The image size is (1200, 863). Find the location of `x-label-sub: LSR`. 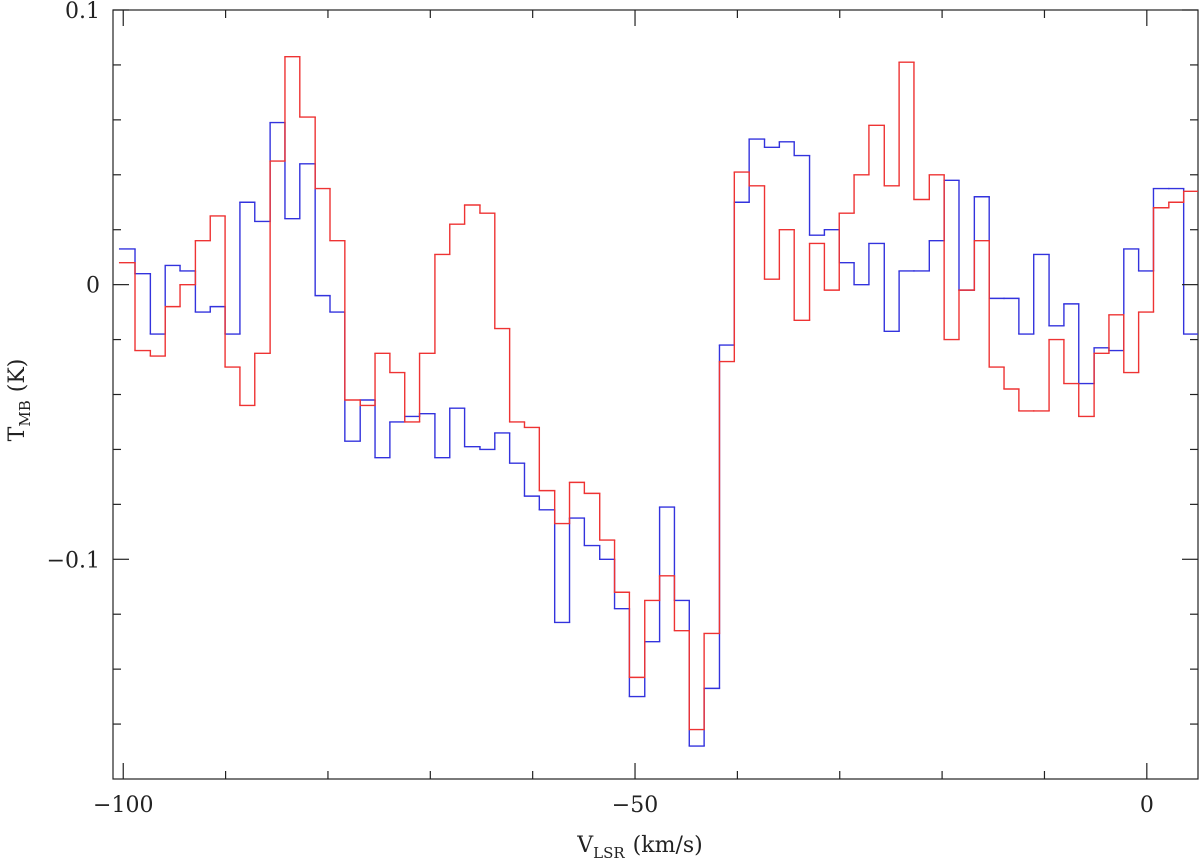

x-label-sub: LSR is located at coordinates (609, 853).